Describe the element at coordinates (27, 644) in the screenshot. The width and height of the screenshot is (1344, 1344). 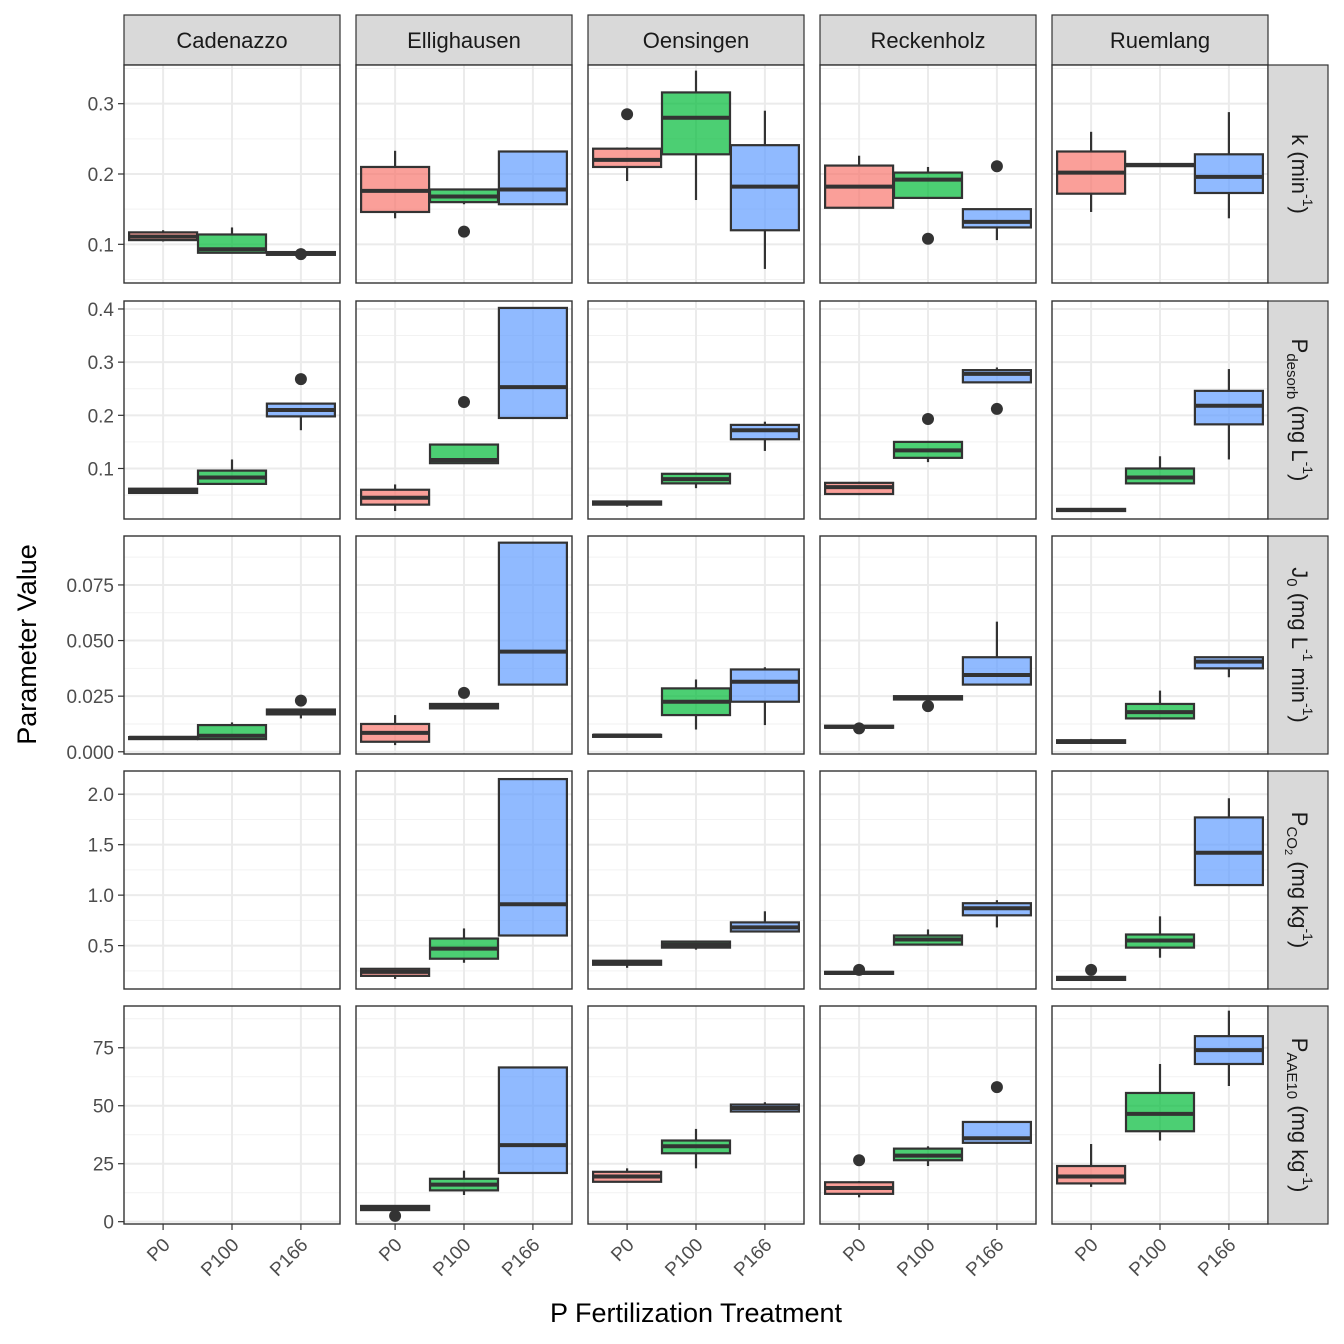
I see `y-axis-title: Parameter Value` at that location.